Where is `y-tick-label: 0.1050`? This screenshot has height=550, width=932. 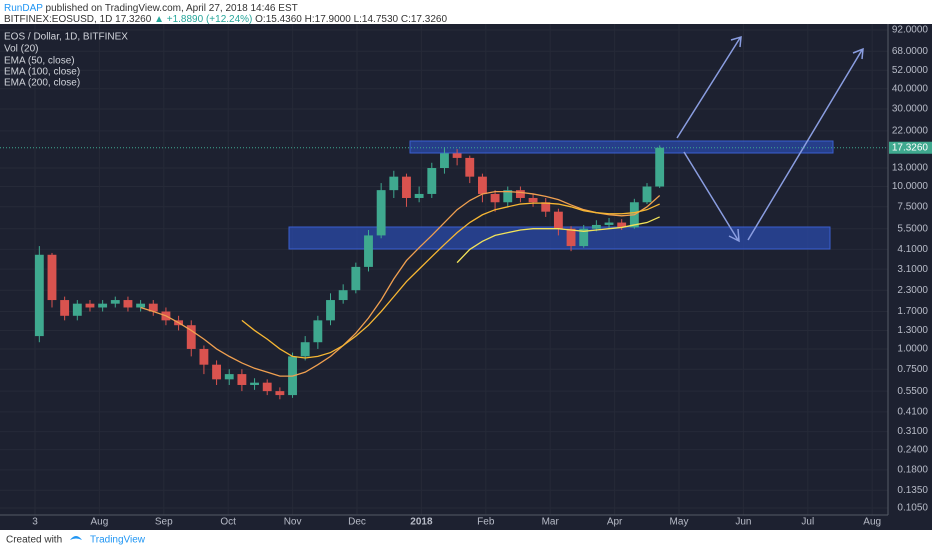 y-tick-label: 0.1050 is located at coordinates (912, 508).